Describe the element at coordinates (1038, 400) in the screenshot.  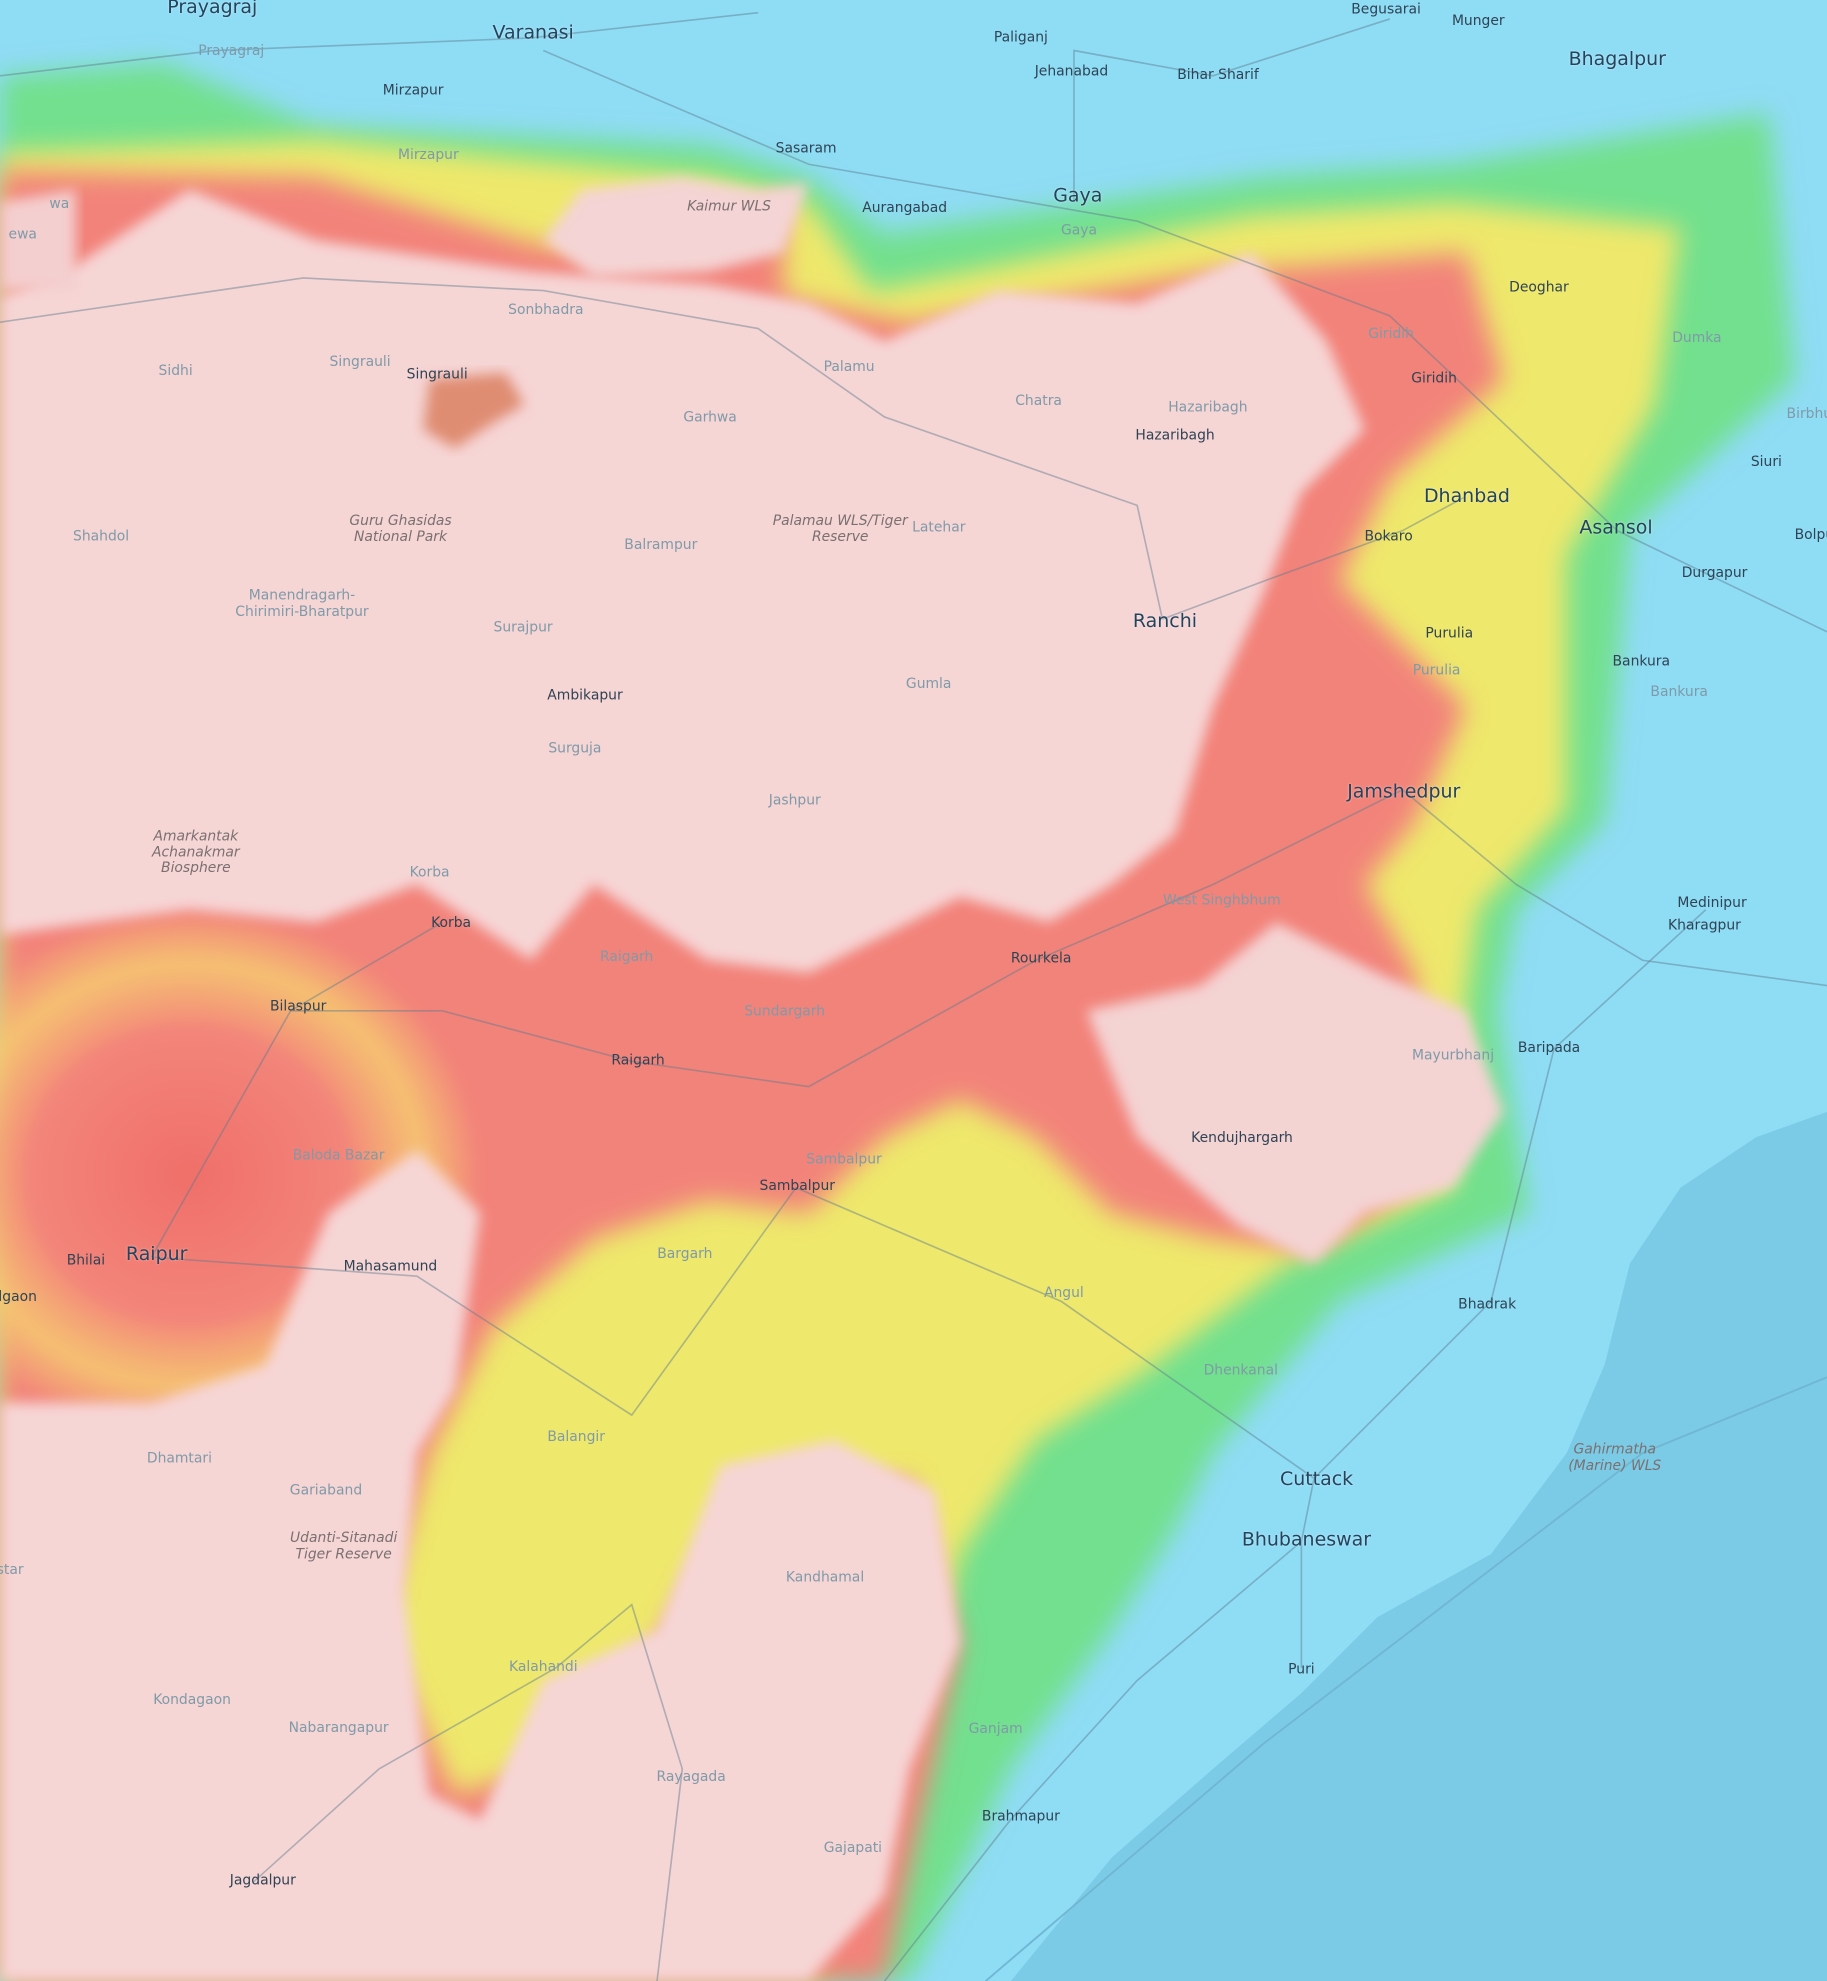
I see `place-label-chatra: Chatra` at that location.